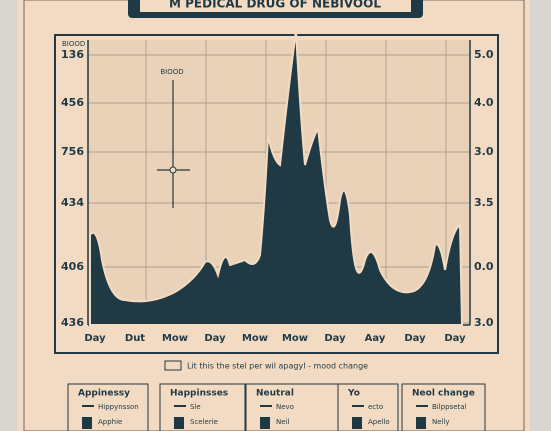 The image size is (551, 431). Describe the element at coordinates (199, 394) in the screenshot. I see `panel-title: Happinsses` at that location.